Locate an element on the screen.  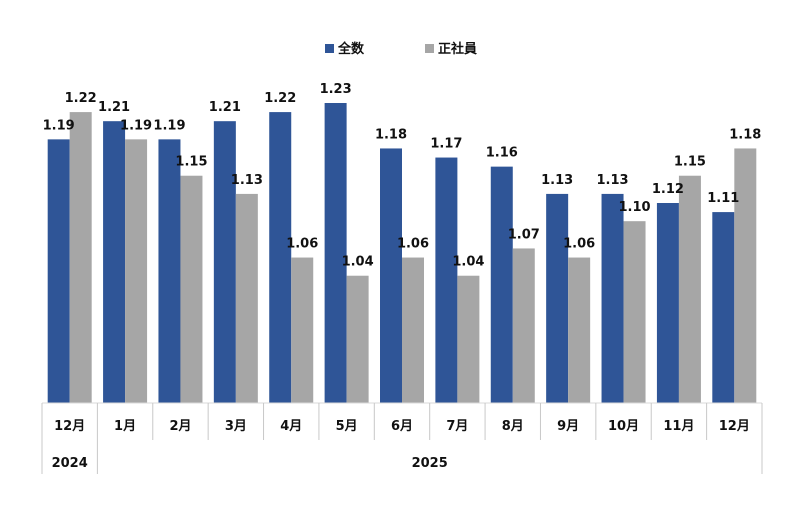
data-label: 1.11 is located at coordinates (723, 198).